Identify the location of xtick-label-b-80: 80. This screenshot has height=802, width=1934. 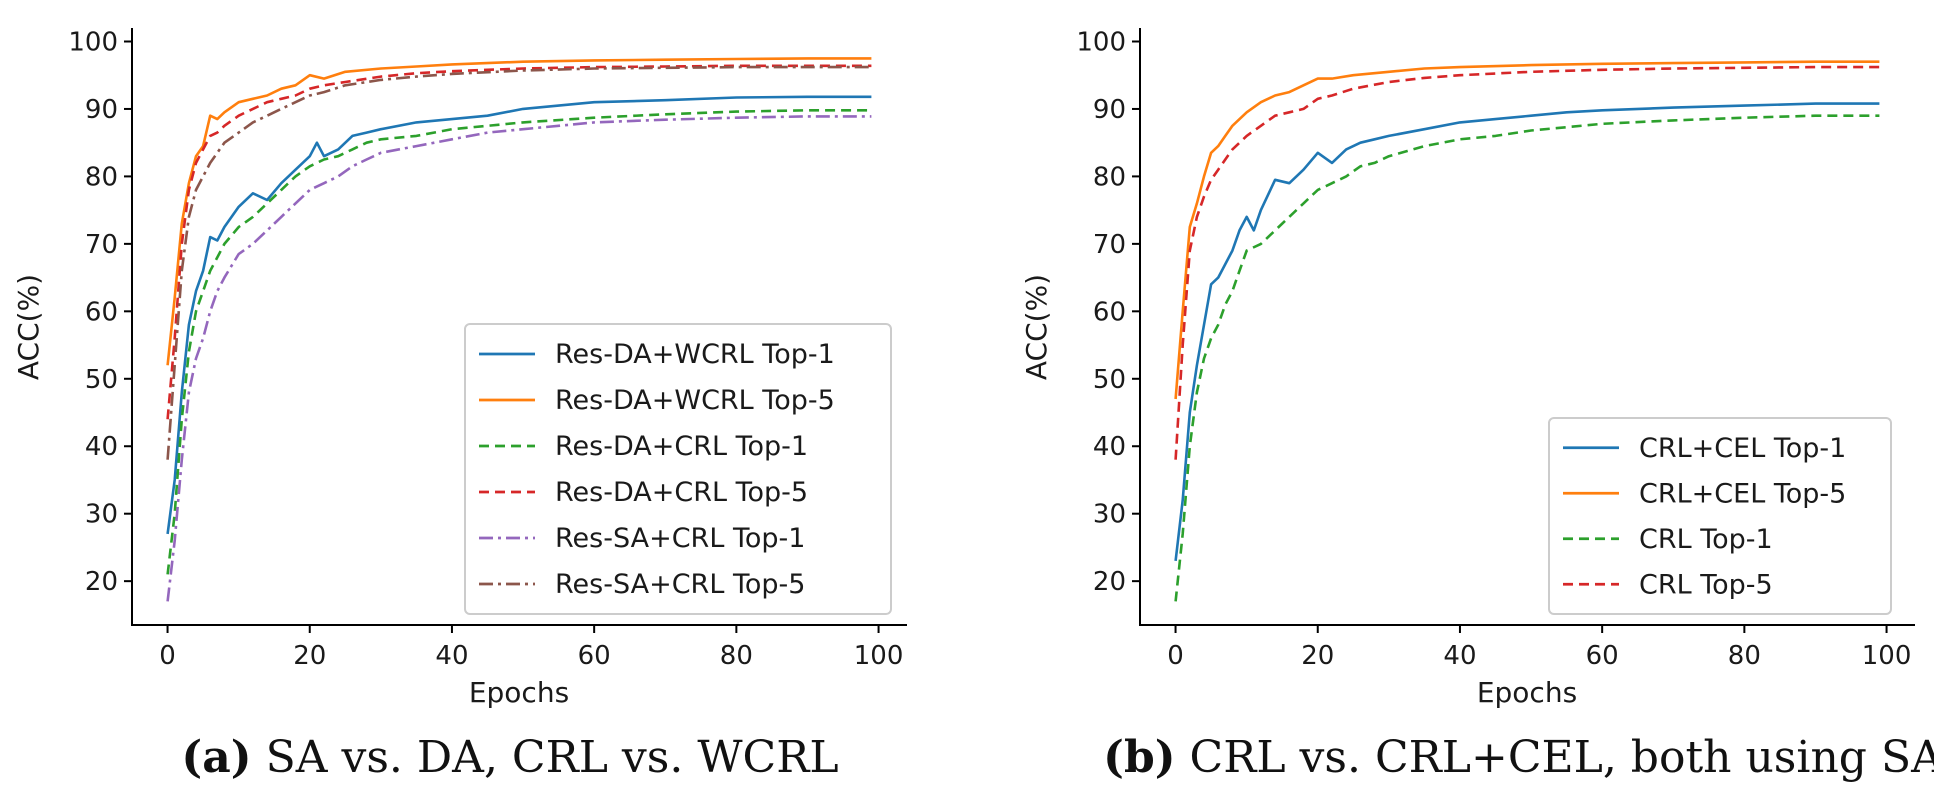
(1744, 656).